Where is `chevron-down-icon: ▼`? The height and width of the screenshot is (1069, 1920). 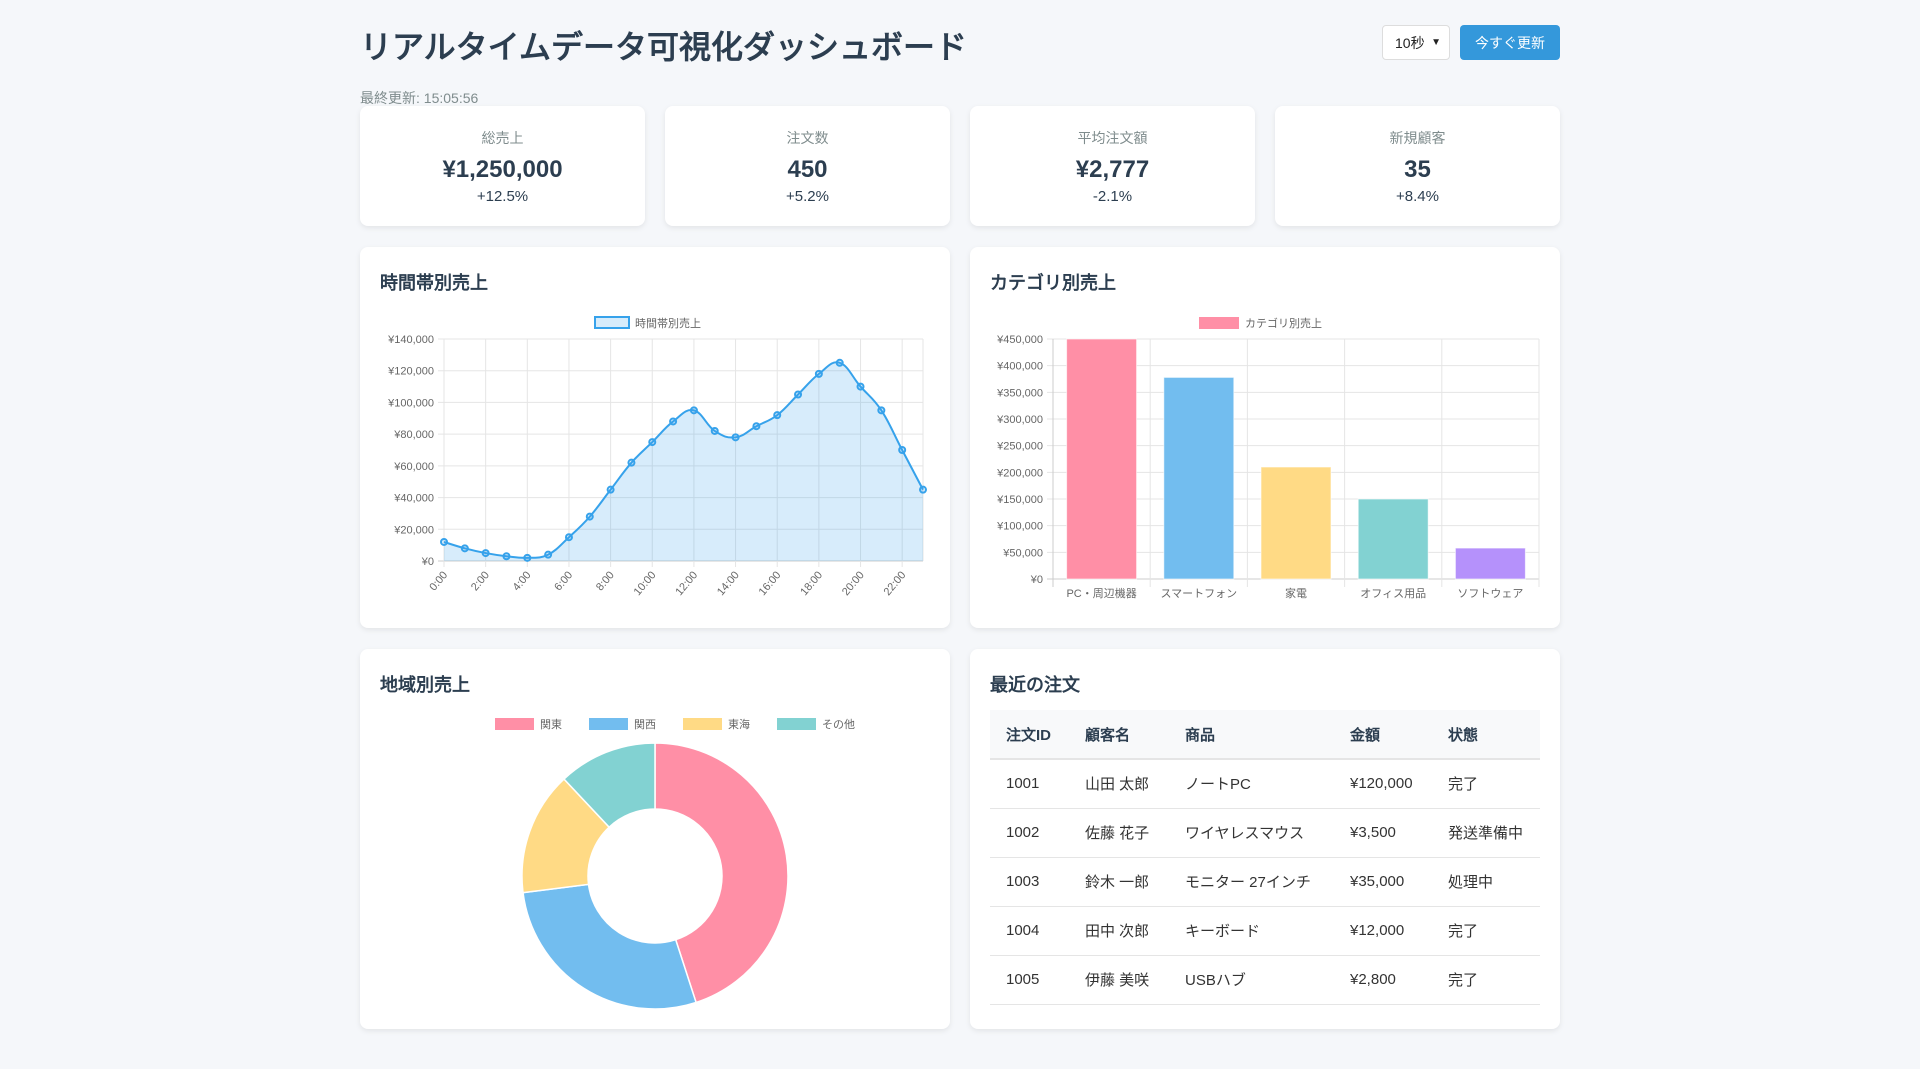
chevron-down-icon: ▼ is located at coordinates (1436, 42).